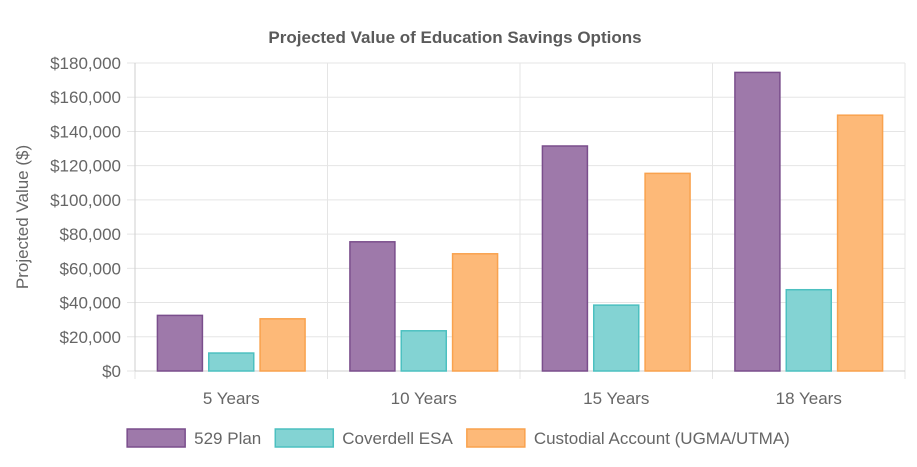 Image resolution: width=917 pixels, height=467 pixels. I want to click on y-tick-label: $160,000, so click(85, 97).